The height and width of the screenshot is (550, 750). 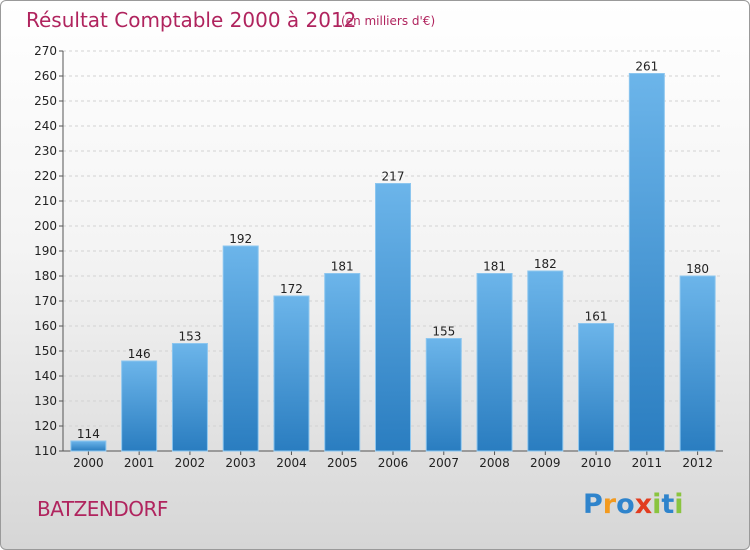 I want to click on x-tick-label-2005: 2005, so click(x=342, y=463).